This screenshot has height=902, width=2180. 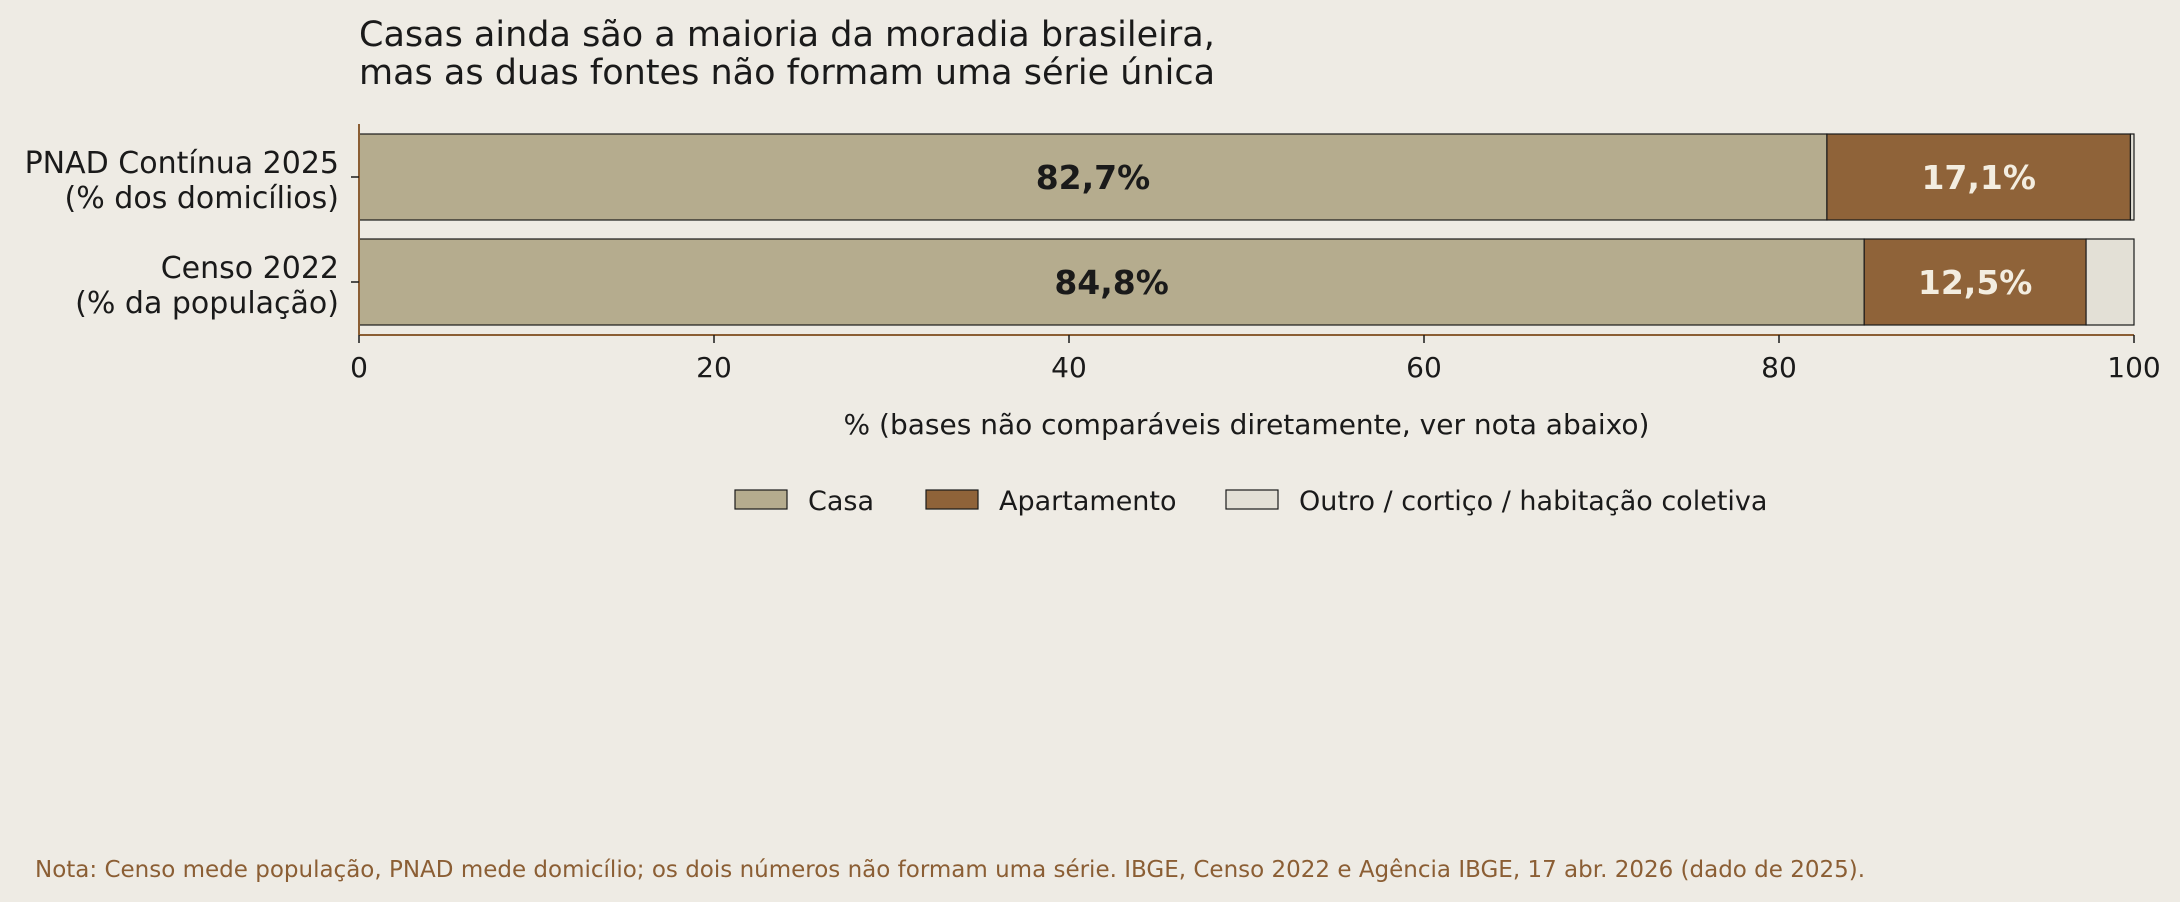 What do you see at coordinates (1779, 367) in the screenshot?
I see `x-tick-label: 80` at bounding box center [1779, 367].